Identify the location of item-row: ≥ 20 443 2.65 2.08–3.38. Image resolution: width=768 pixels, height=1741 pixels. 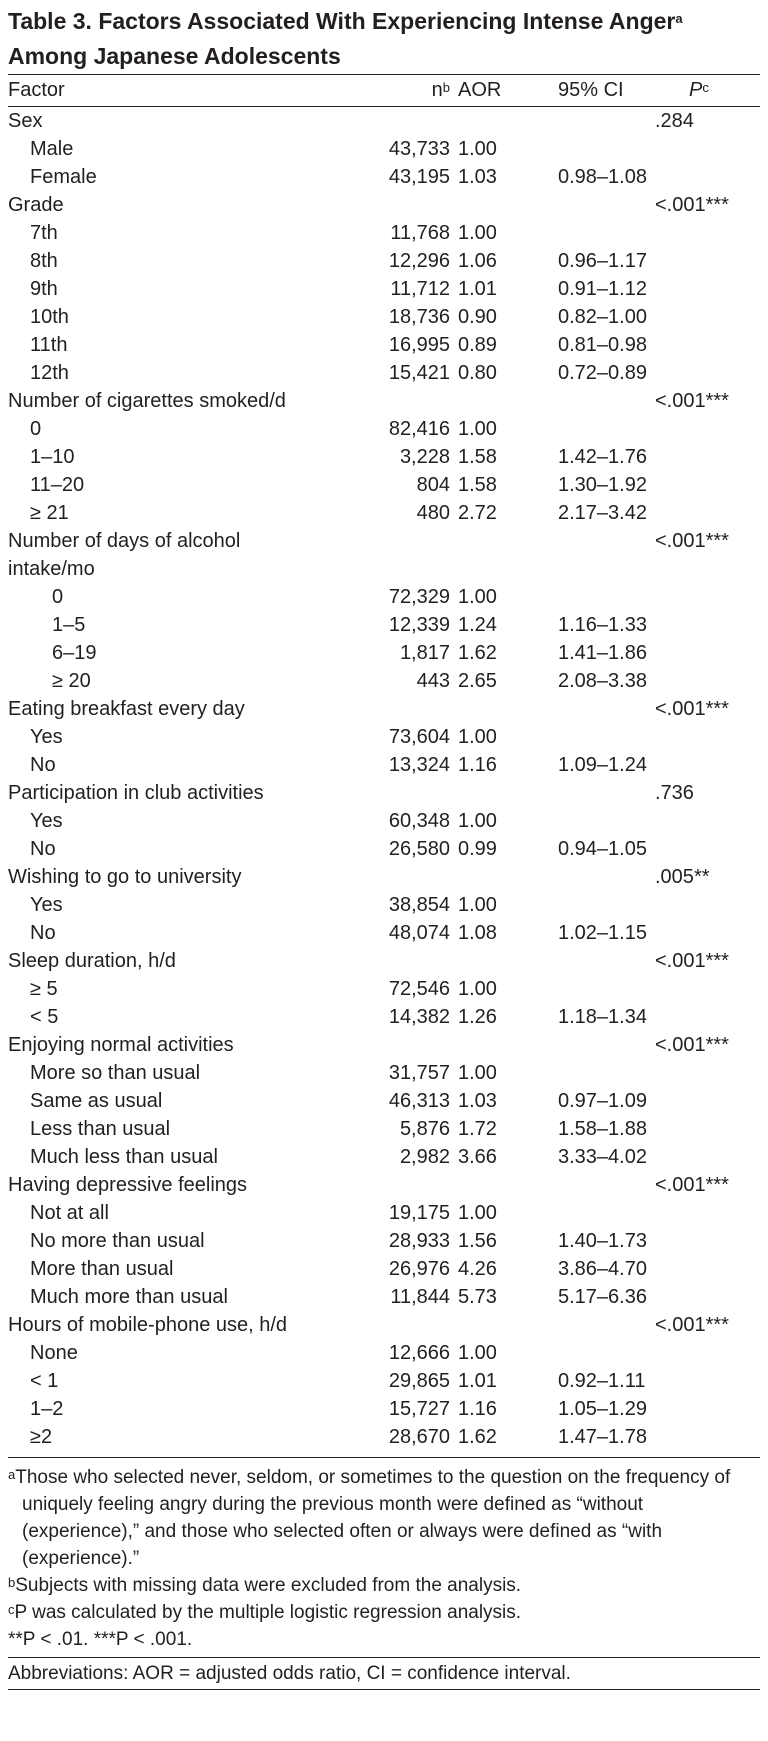
(384, 681).